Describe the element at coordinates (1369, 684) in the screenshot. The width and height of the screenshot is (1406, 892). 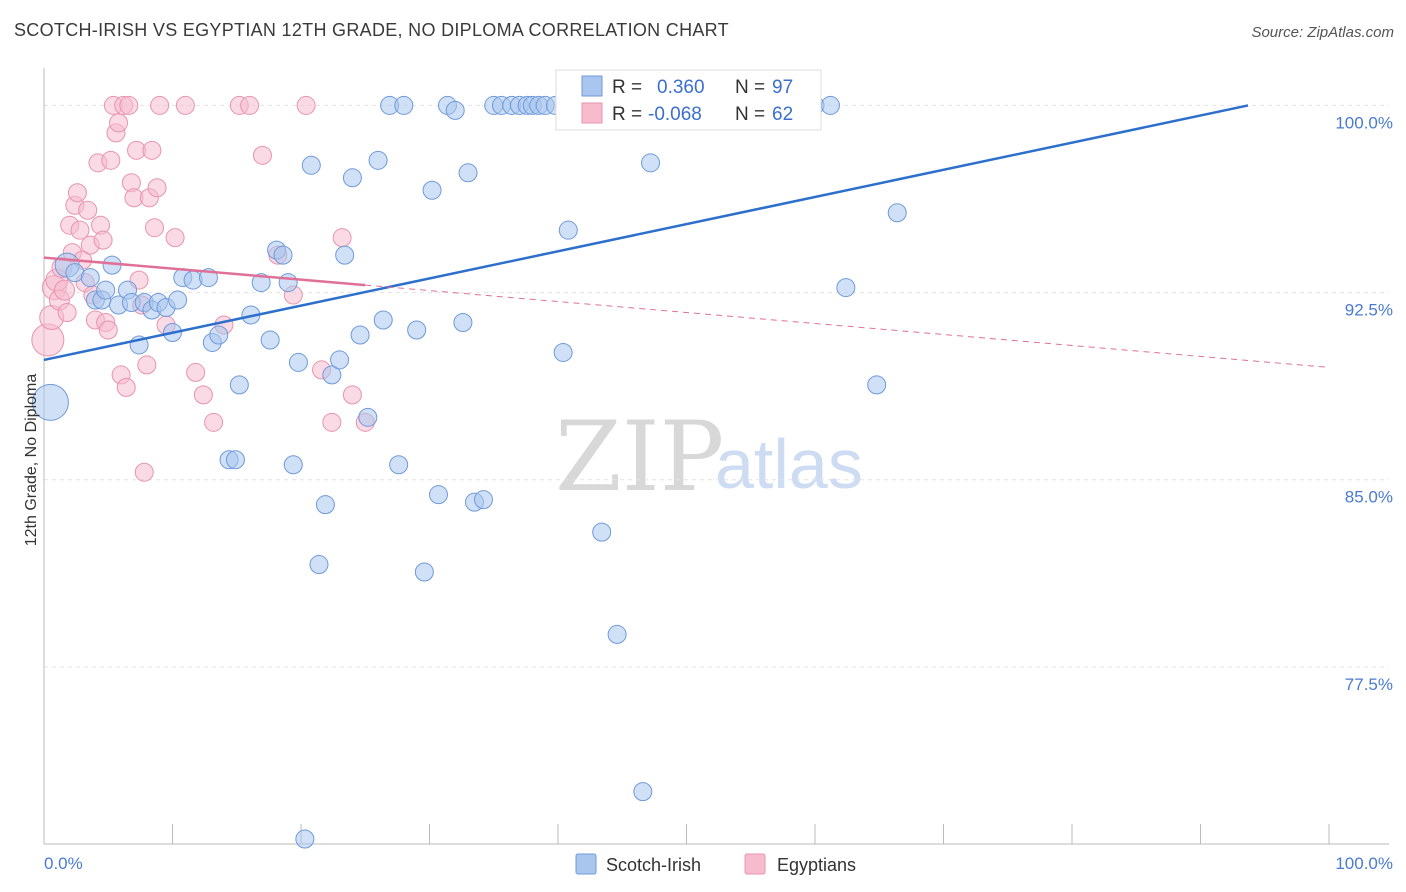
I see `y-tick-label-0: 77.5%` at that location.